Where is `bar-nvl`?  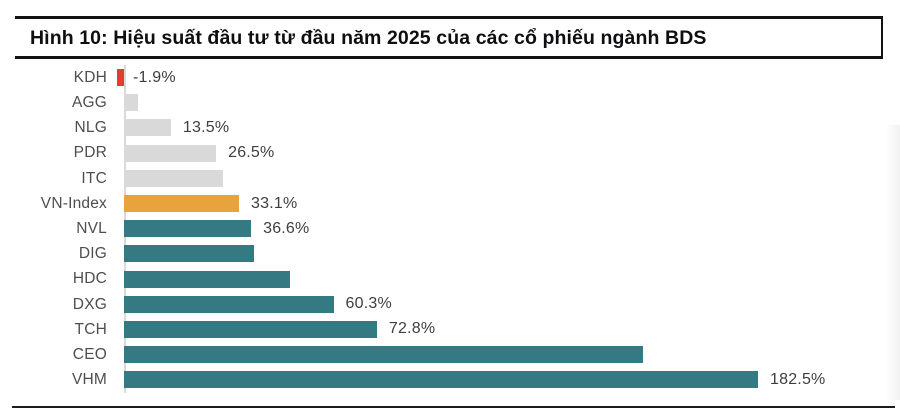
bar-nvl is located at coordinates (188, 229).